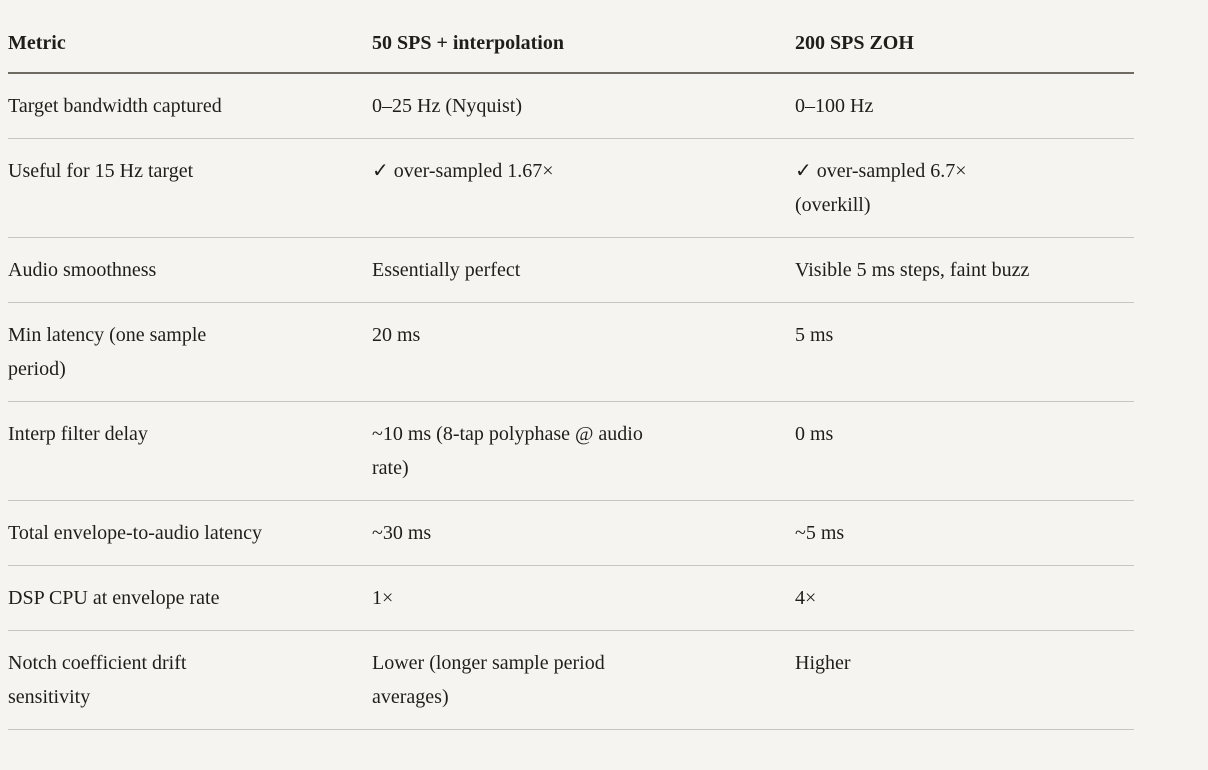 Image resolution: width=1208 pixels, height=770 pixels. I want to click on table-row: DSP CPU at envelope rate 1× 4×, so click(571, 598).